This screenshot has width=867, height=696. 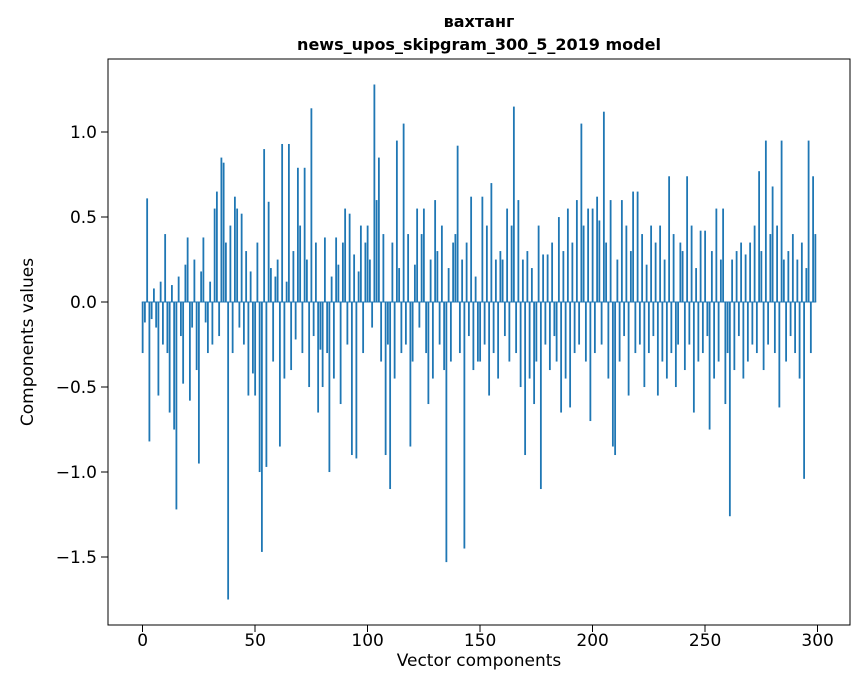 I want to click on y-tick-label: −1.5, so click(x=76, y=558).